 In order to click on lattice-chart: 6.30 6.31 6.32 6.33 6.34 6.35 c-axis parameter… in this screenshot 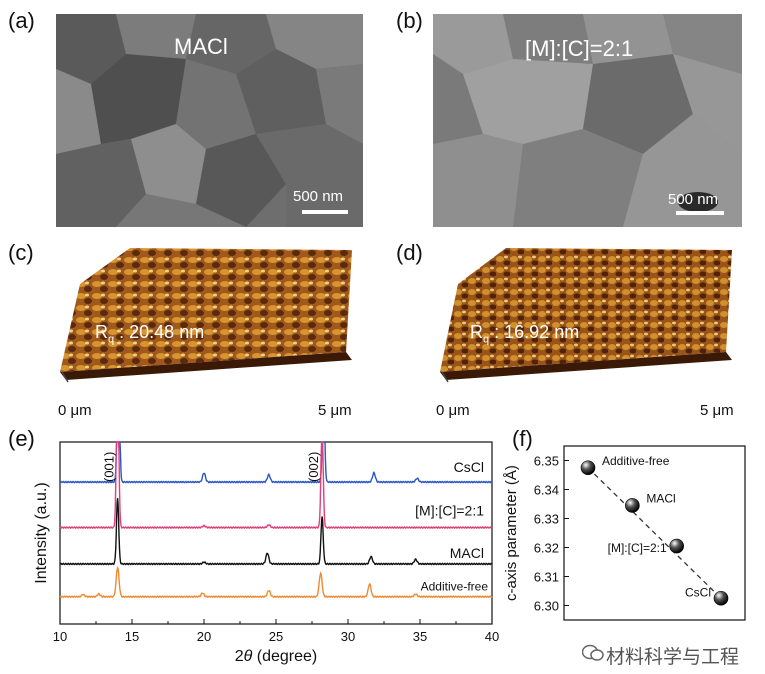, I will do `click(624, 533)`.